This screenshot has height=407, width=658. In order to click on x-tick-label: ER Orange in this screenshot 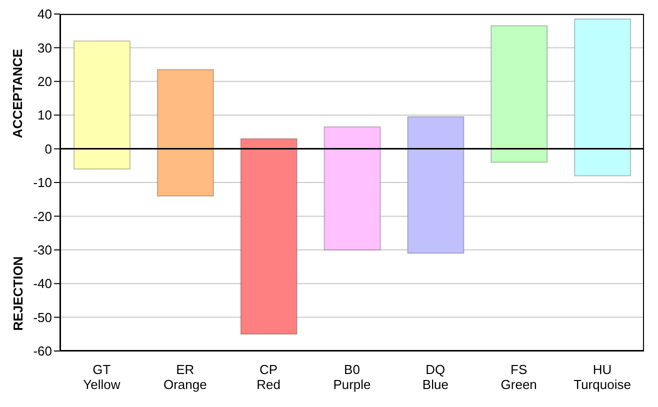, I will do `click(185, 377)`.